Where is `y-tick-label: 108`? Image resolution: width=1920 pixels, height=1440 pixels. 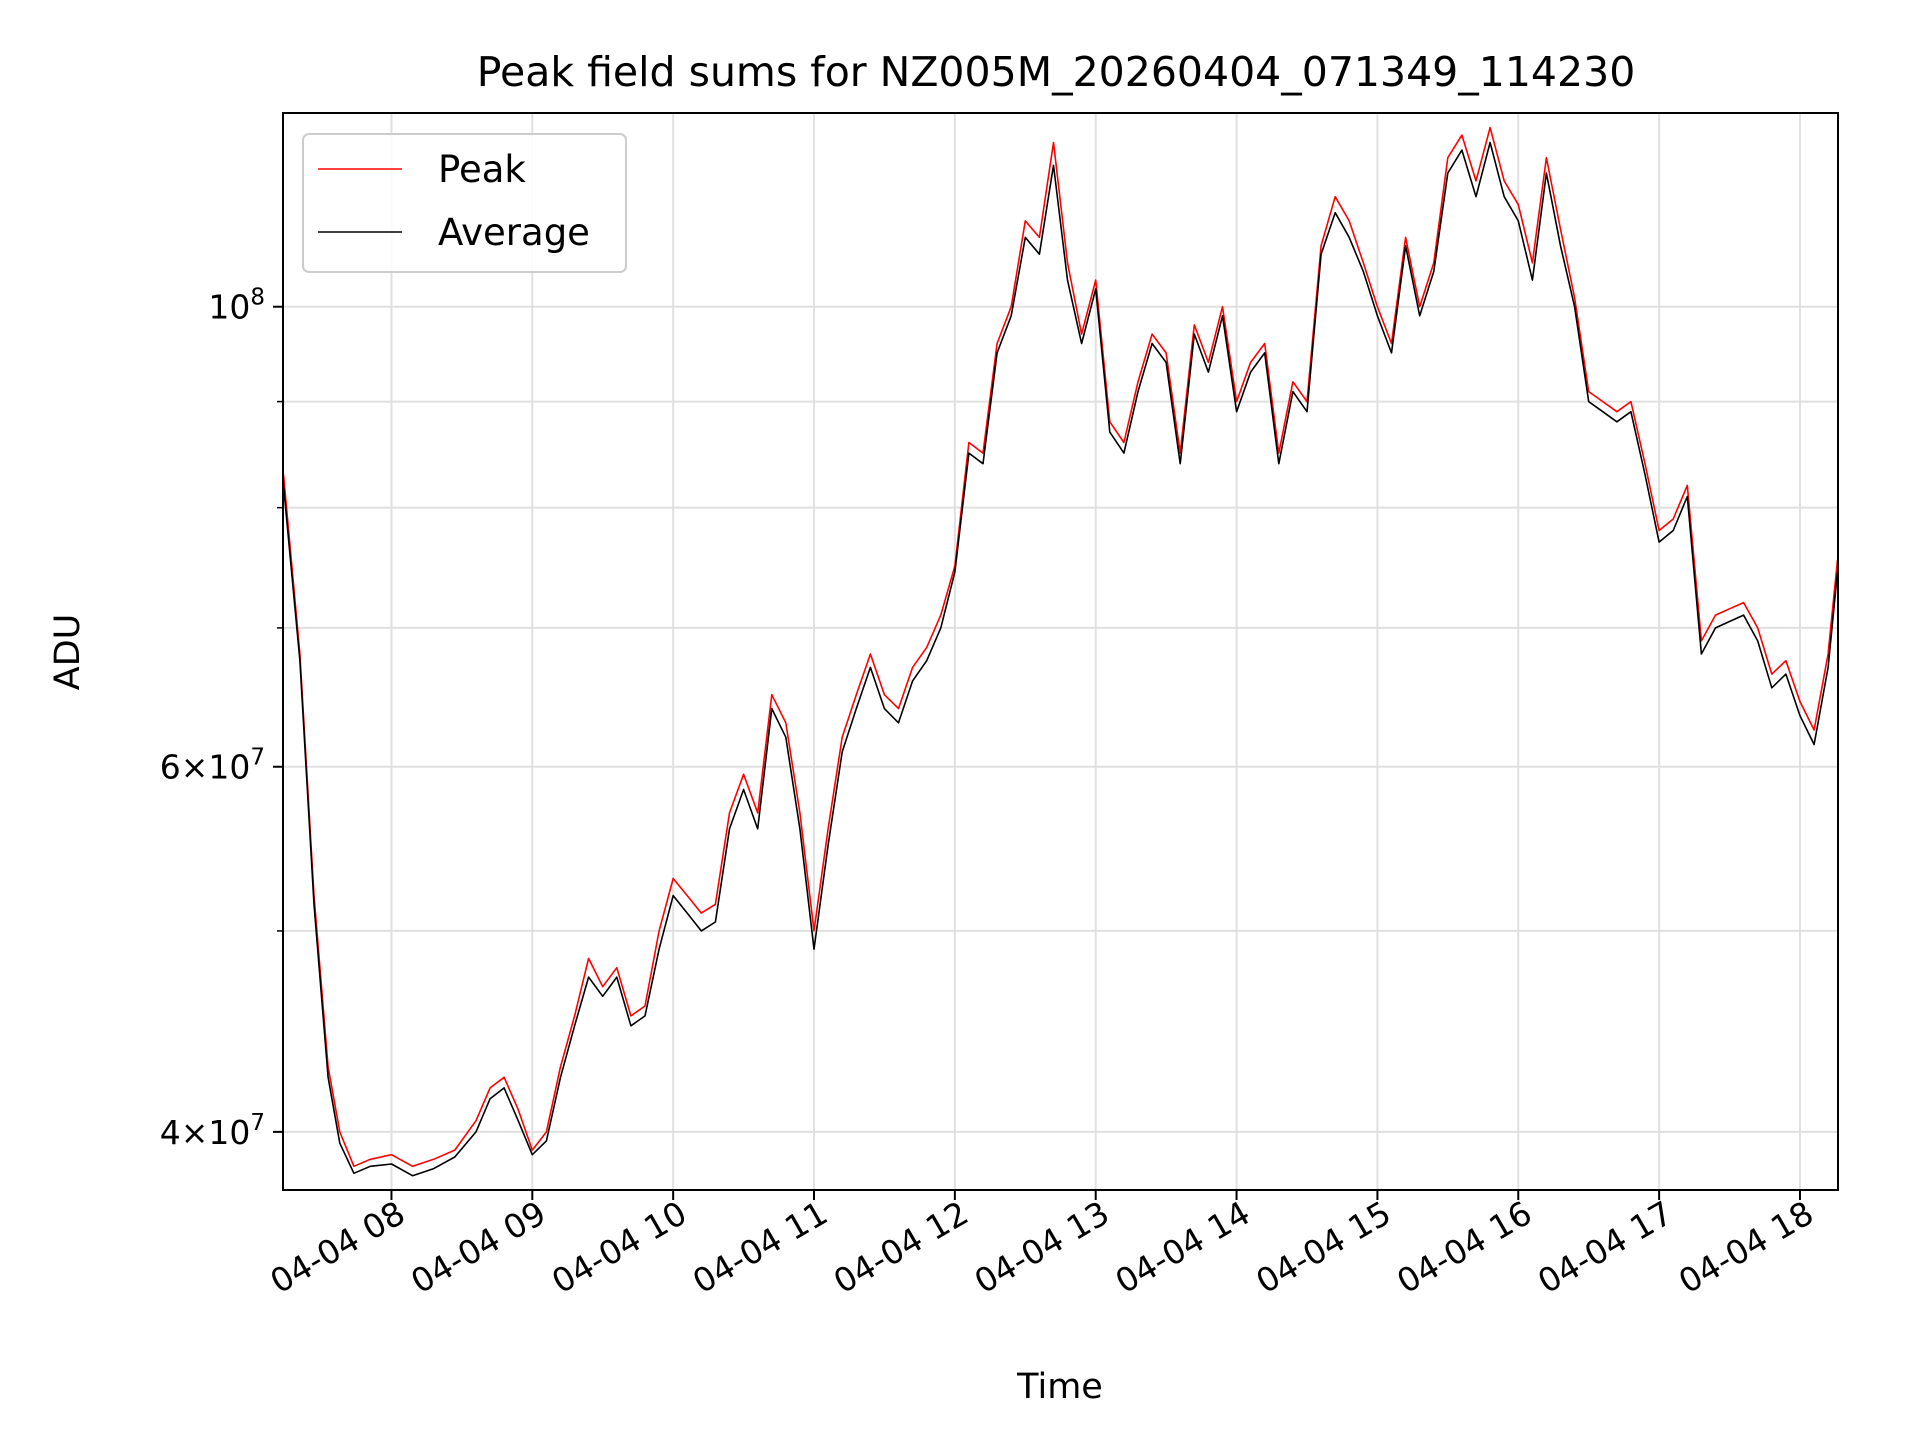
y-tick-label: 108 is located at coordinates (236, 306).